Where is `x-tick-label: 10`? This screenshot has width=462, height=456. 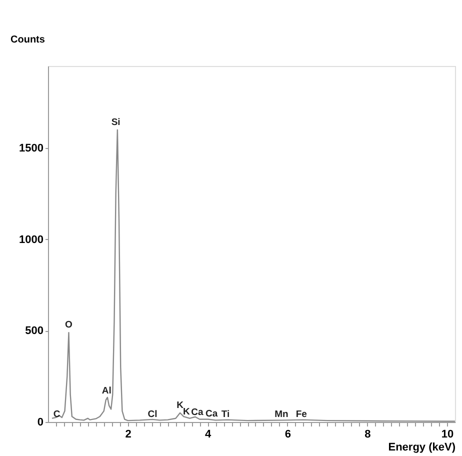 x-tick-label: 10 is located at coordinates (447, 434).